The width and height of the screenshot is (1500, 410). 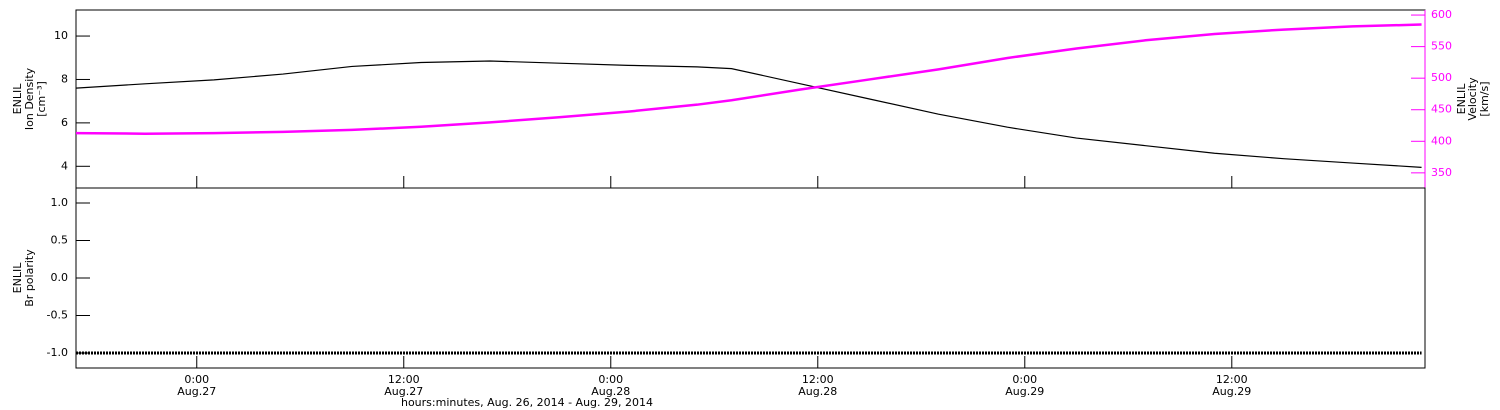 What do you see at coordinates (1441, 109) in the screenshot?
I see `y2-tick-label: 450` at bounding box center [1441, 109].